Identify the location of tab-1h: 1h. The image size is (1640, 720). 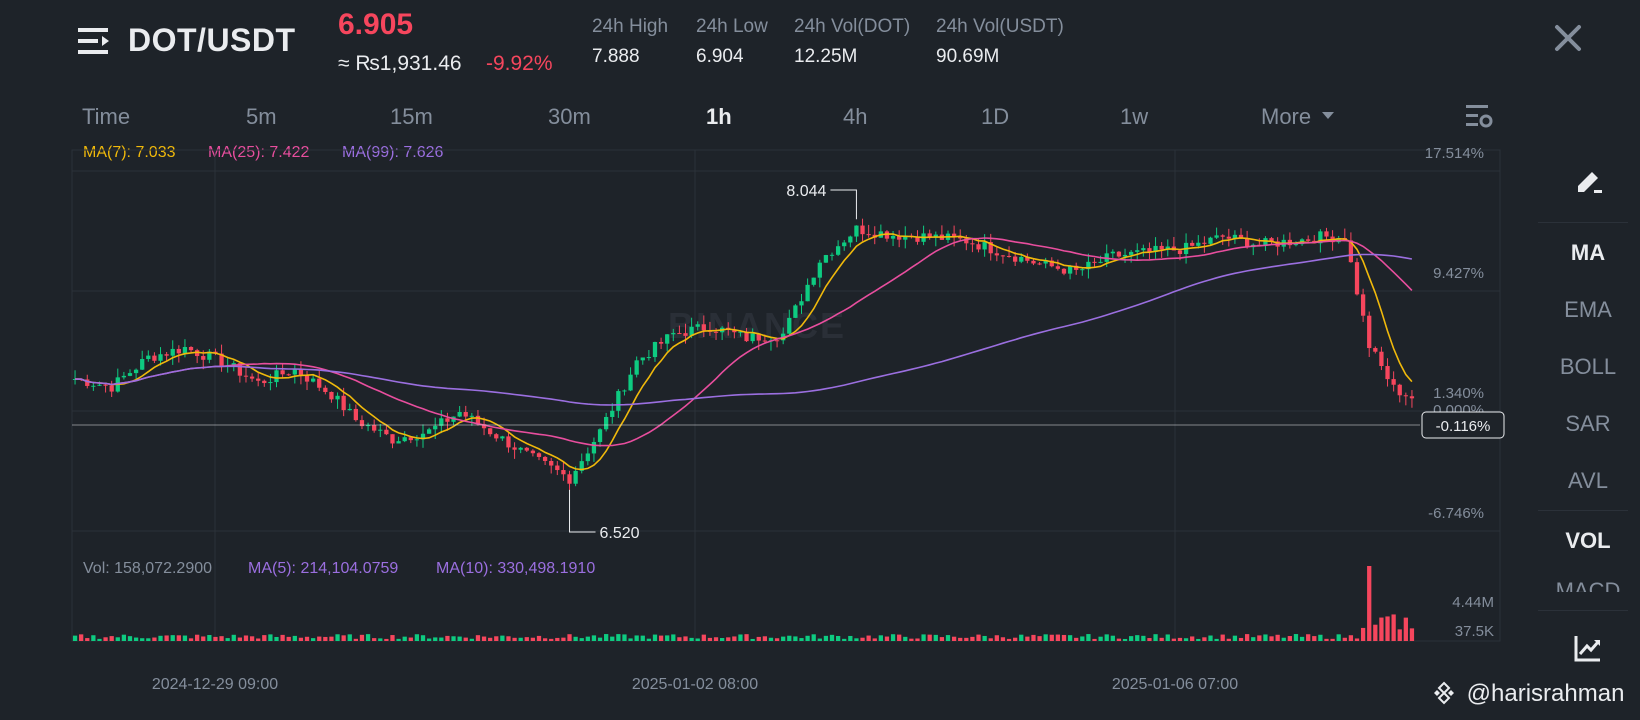
(719, 116).